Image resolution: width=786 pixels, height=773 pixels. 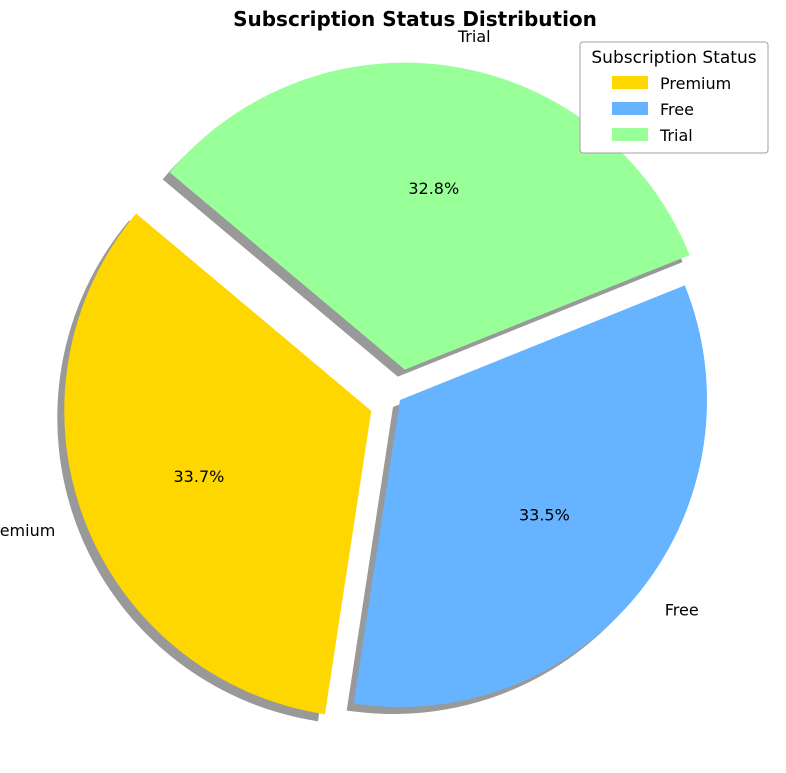 What do you see at coordinates (474, 36) in the screenshot?
I see `category-label-trial: Trial` at bounding box center [474, 36].